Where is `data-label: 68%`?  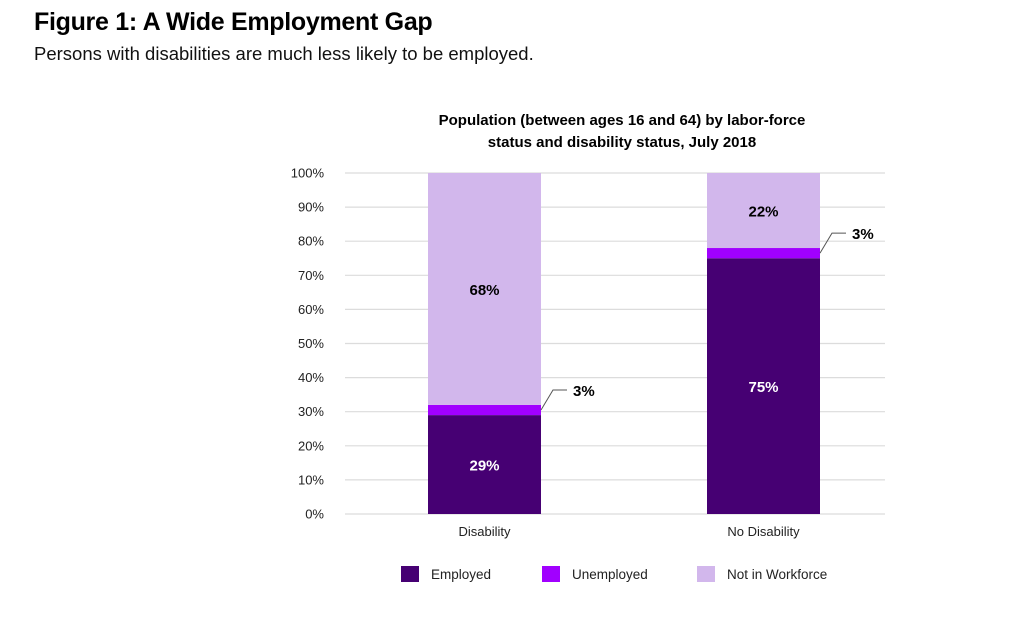
data-label: 68% is located at coordinates (484, 290).